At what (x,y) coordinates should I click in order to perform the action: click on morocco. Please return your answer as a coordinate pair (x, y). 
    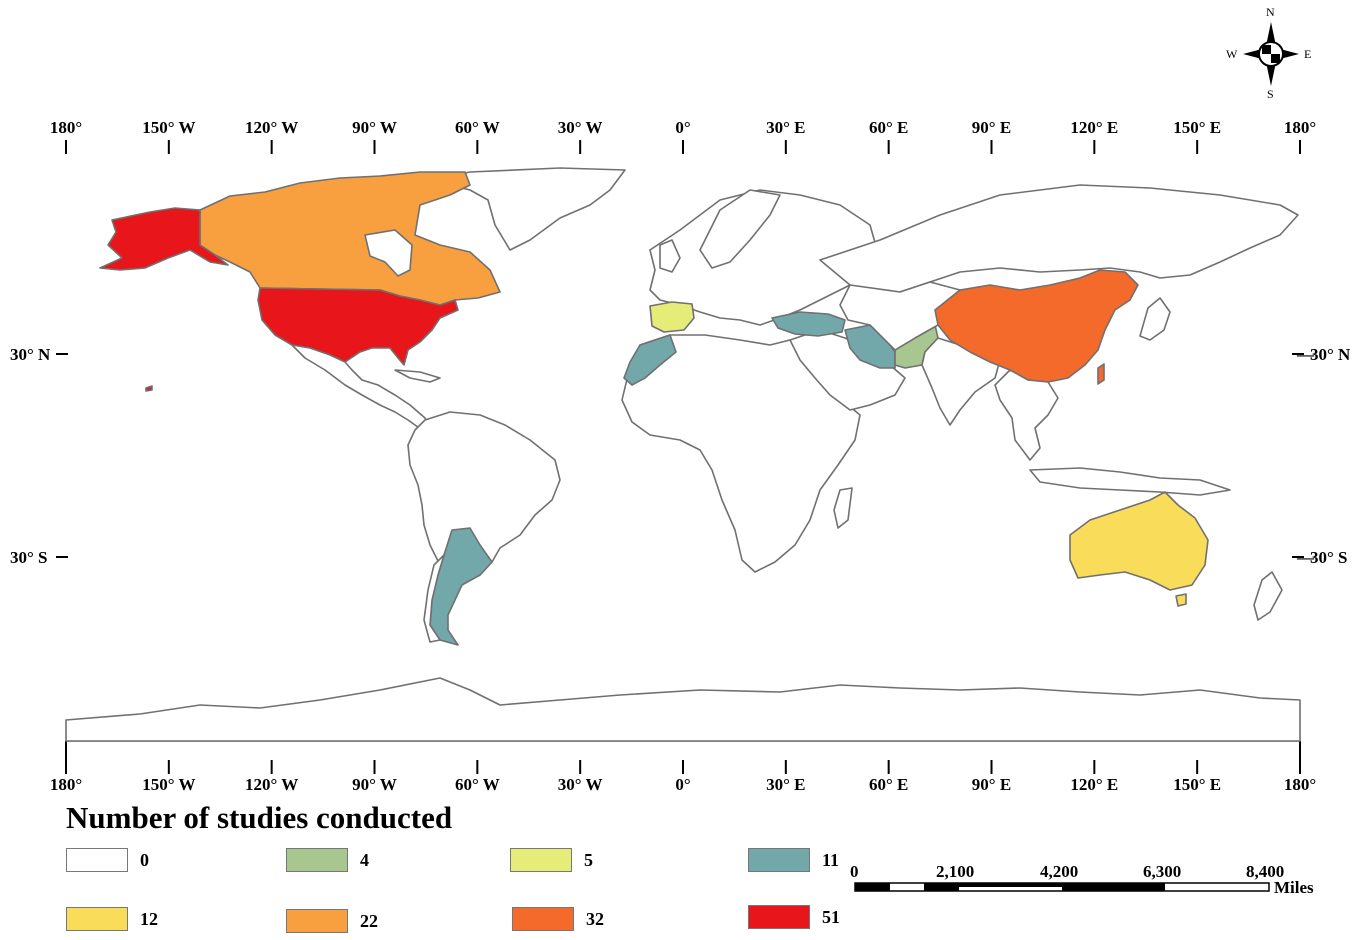
    Looking at the image, I should click on (650, 360).